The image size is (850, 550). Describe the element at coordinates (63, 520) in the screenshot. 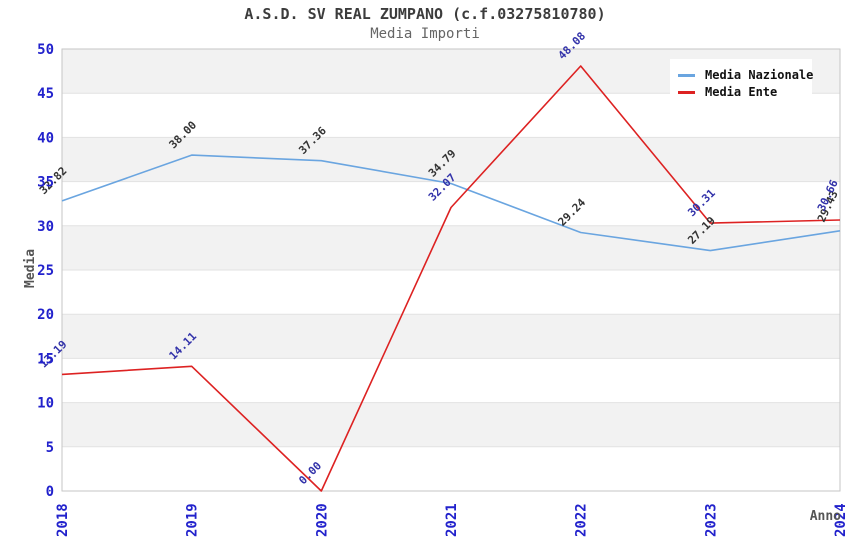

I see `x-tick-label: 2018` at that location.